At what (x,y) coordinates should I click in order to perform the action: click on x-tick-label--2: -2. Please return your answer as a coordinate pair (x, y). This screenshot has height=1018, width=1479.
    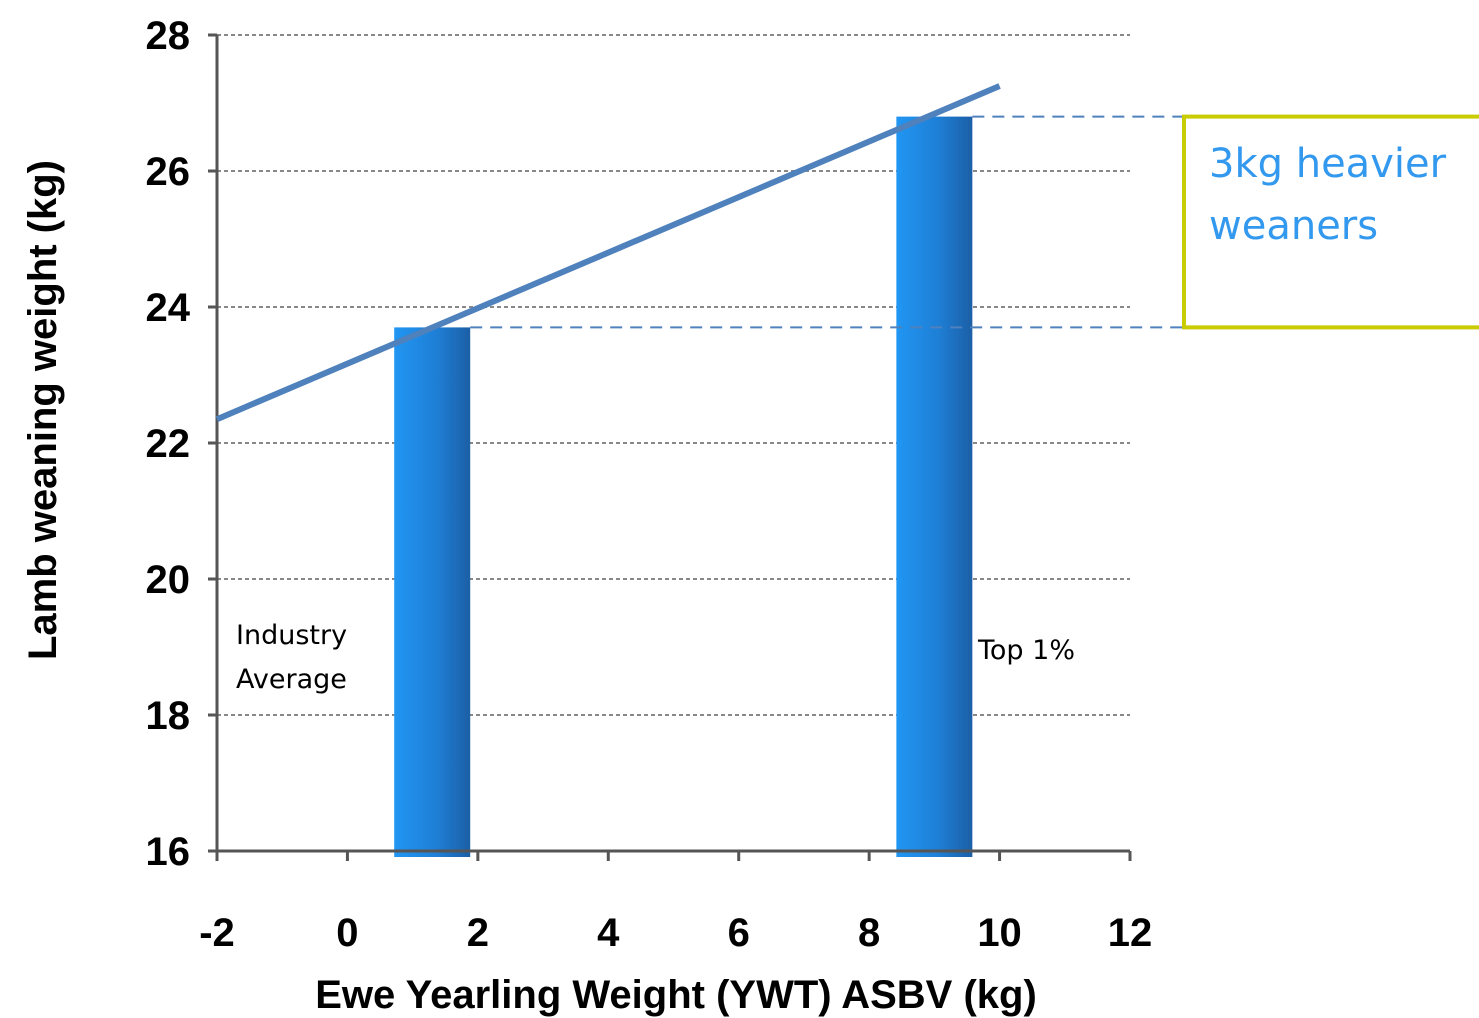
    Looking at the image, I should click on (217, 933).